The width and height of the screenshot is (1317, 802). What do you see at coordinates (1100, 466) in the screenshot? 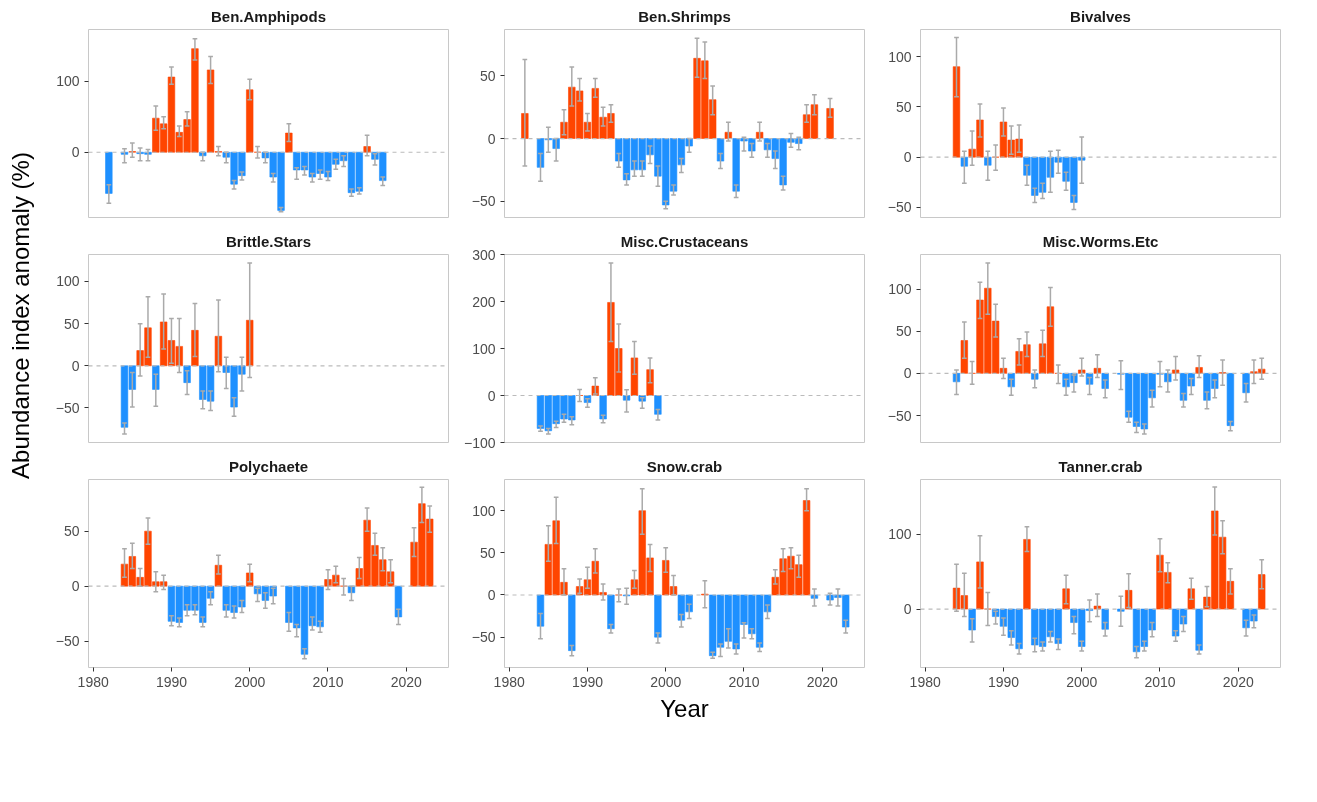
I see `chart-title: Tanner.crab` at bounding box center [1100, 466].